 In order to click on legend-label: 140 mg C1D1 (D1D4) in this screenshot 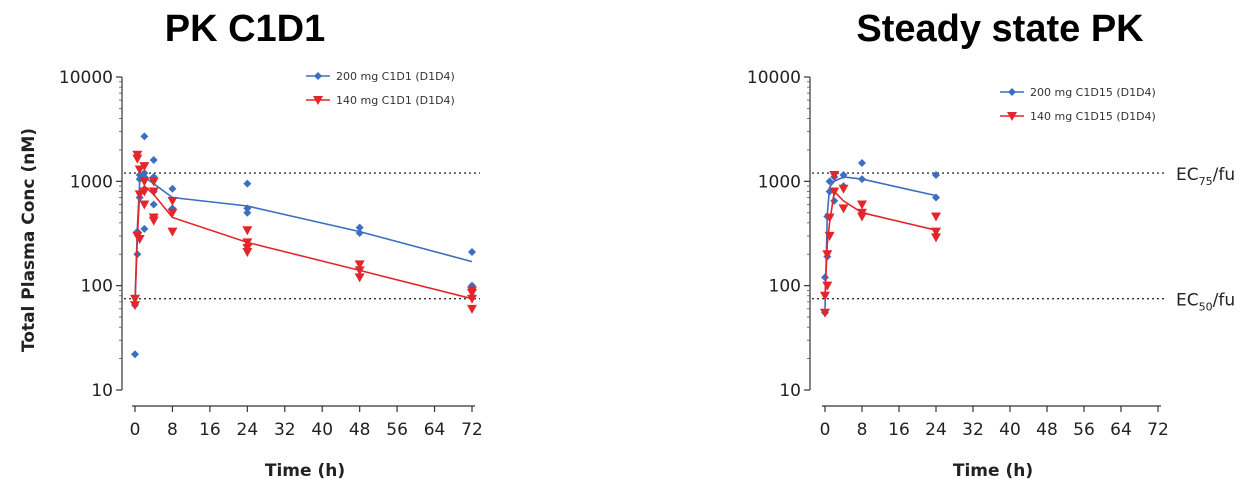, I will do `click(395, 100)`.